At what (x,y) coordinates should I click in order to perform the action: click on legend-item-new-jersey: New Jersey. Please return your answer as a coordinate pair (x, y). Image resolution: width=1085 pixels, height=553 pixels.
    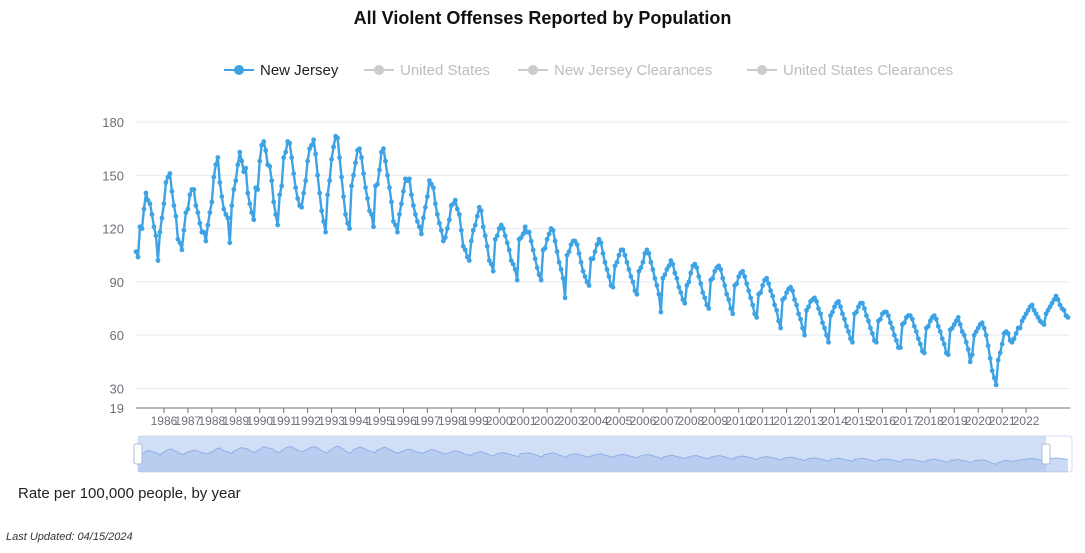
    Looking at the image, I should click on (280, 70).